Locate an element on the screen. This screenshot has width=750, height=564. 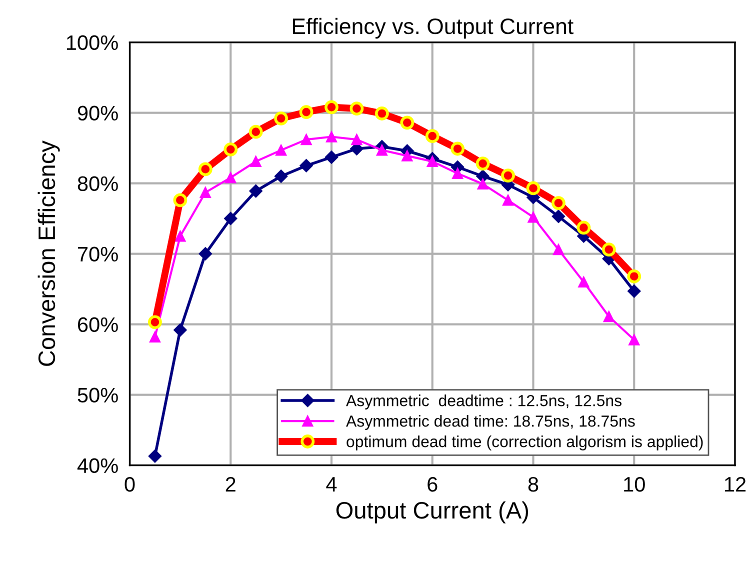
x-tick-label: 2 is located at coordinates (231, 484).